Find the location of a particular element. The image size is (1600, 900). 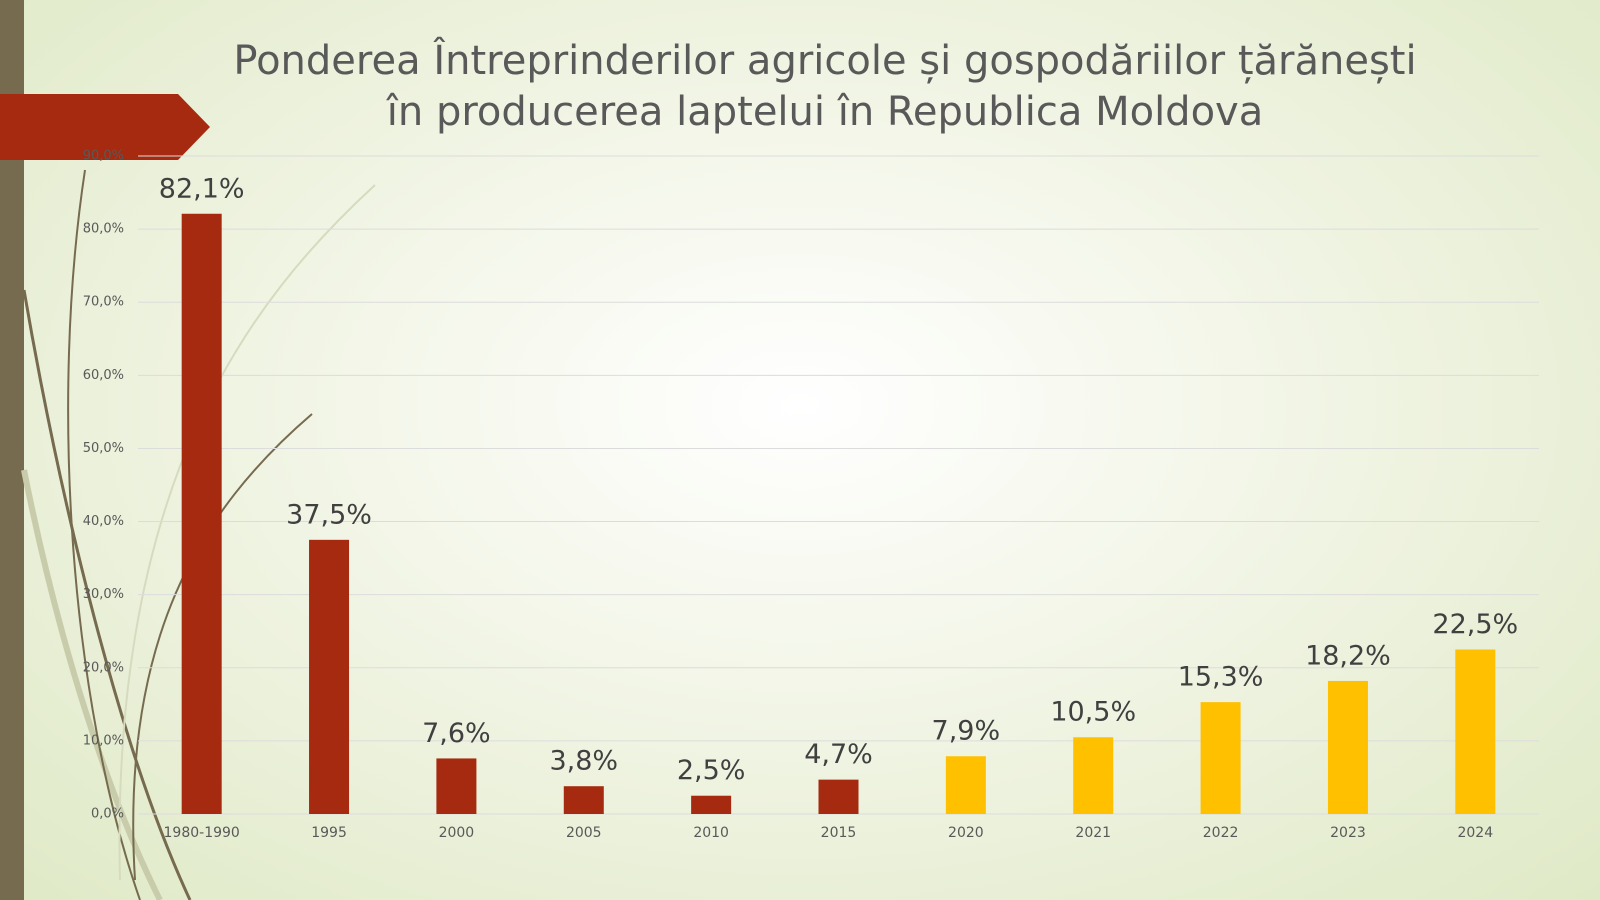

y-tick-label: 80,0% is located at coordinates (103, 229).